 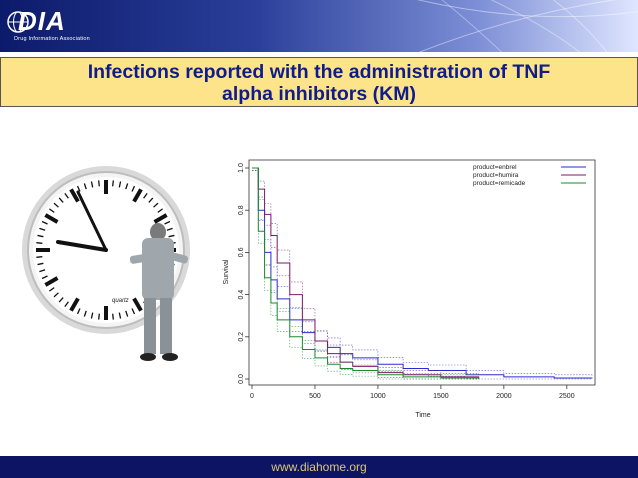 What do you see at coordinates (422, 415) in the screenshot?
I see `x-axis-label: Time` at bounding box center [422, 415].